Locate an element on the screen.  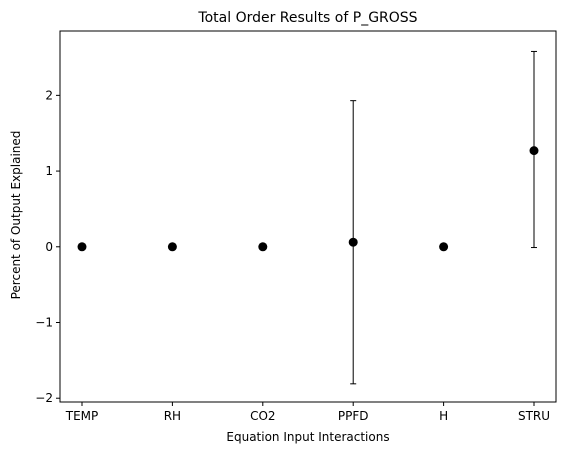
x-tick-label: RH is located at coordinates (172, 416).